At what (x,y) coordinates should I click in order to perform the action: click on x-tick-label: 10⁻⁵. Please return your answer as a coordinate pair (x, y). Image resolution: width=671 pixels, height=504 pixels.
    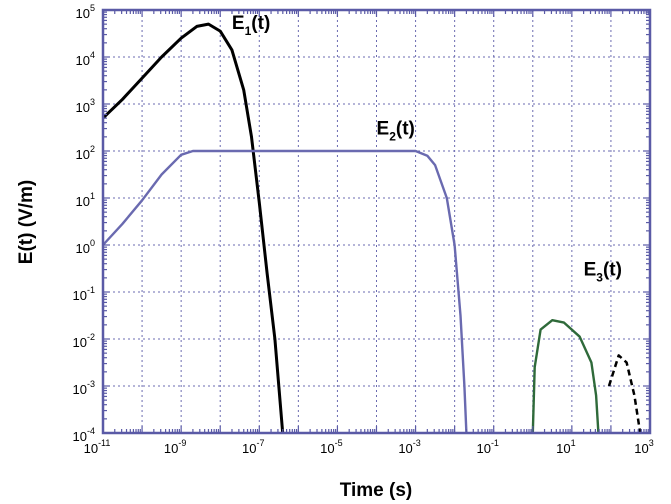
    Looking at the image, I should click on (331, 447).